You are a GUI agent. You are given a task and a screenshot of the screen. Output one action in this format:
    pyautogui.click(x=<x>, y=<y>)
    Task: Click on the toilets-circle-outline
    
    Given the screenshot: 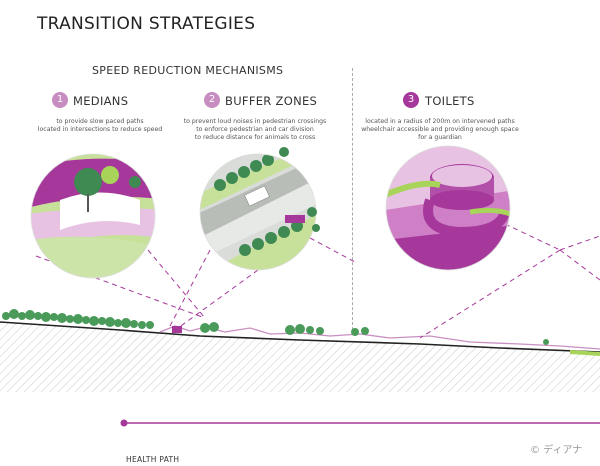 What is the action you would take?
    pyautogui.click(x=448, y=208)
    